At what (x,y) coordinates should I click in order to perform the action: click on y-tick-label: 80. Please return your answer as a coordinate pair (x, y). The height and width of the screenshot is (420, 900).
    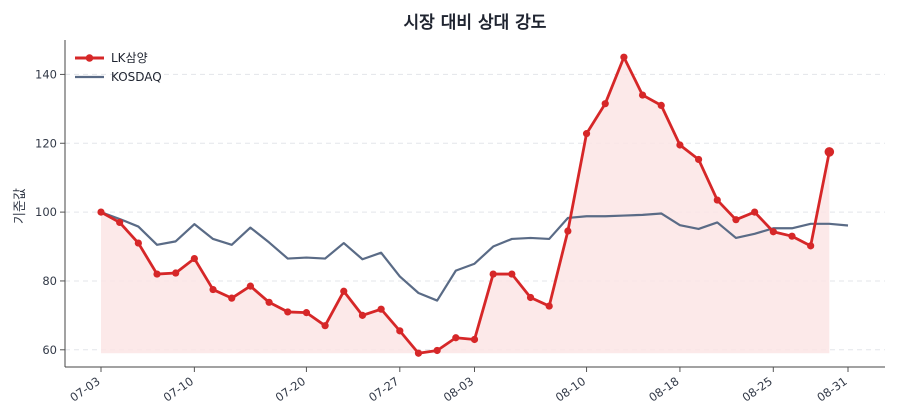
    Looking at the image, I should click on (49, 281).